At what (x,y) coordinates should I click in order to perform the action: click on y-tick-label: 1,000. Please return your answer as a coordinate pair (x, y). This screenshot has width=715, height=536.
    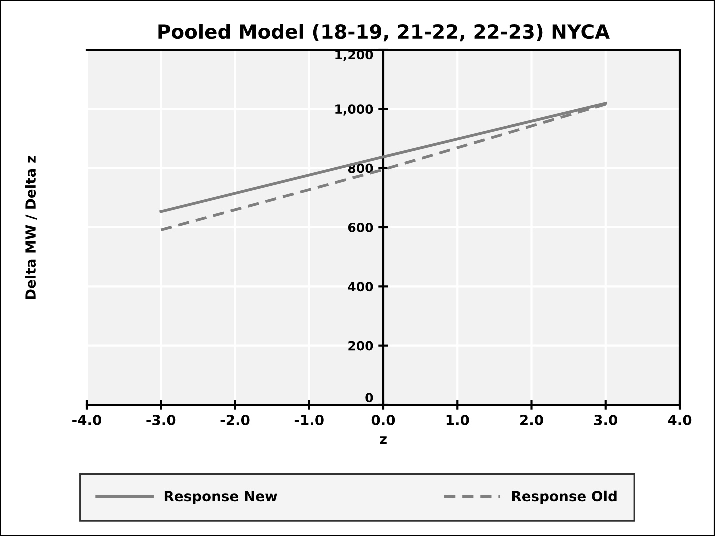
    Looking at the image, I should click on (355, 110).